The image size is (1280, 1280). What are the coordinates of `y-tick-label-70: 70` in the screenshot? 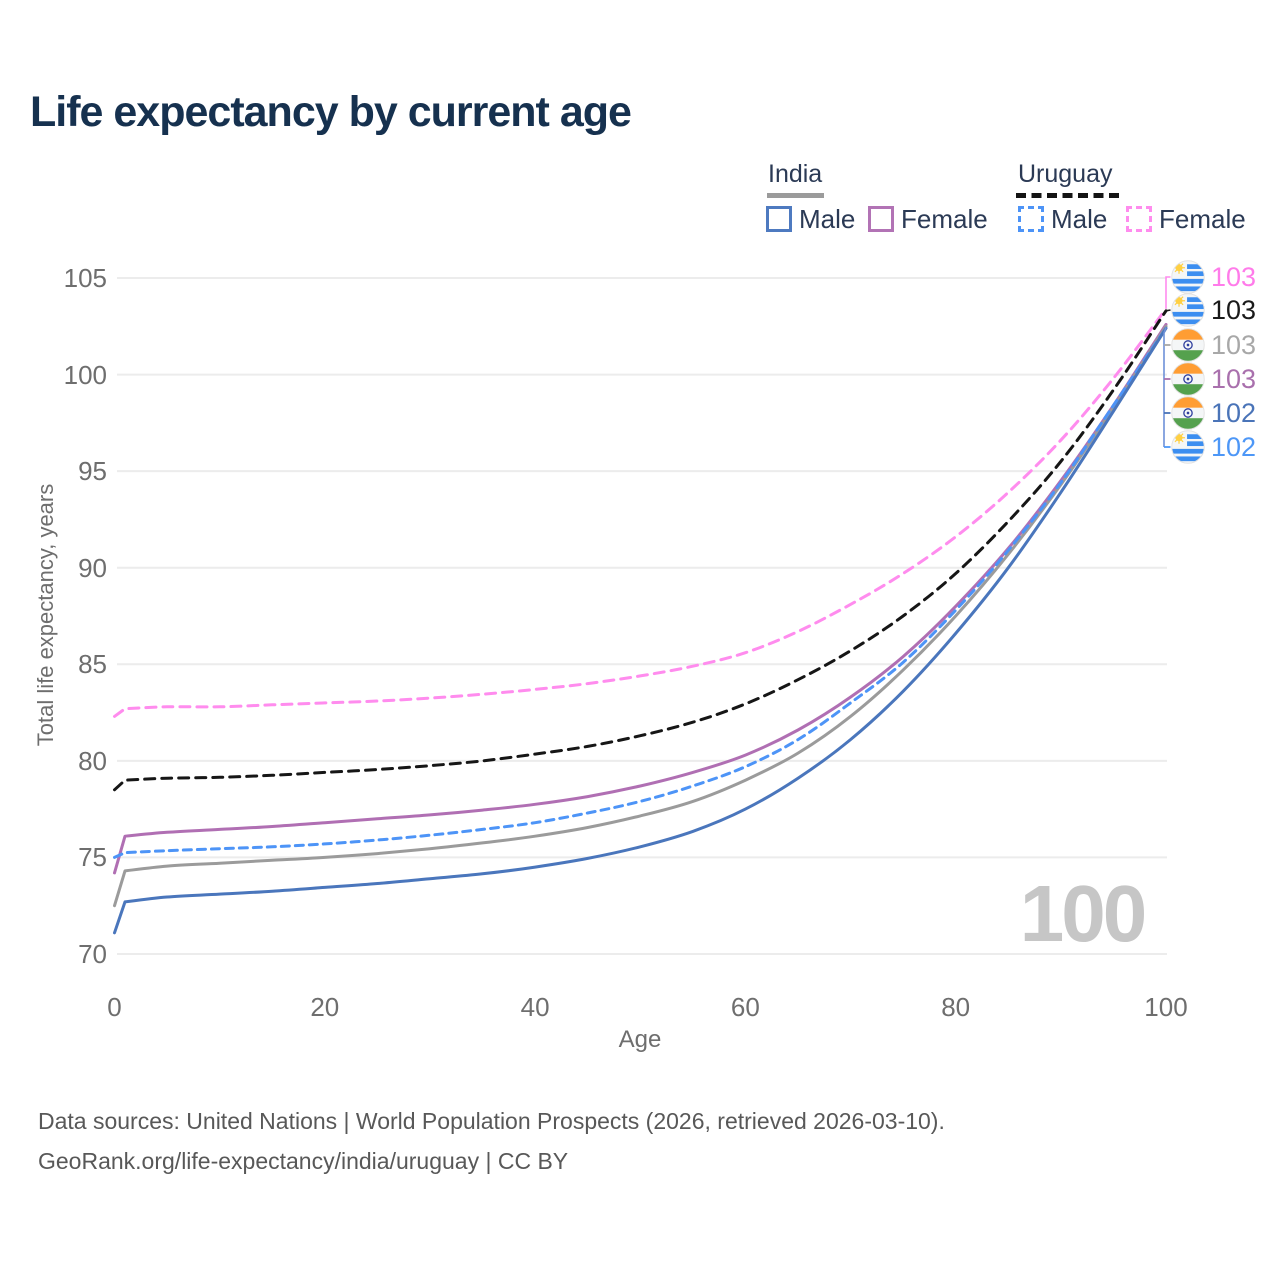 It's located at (92, 954).